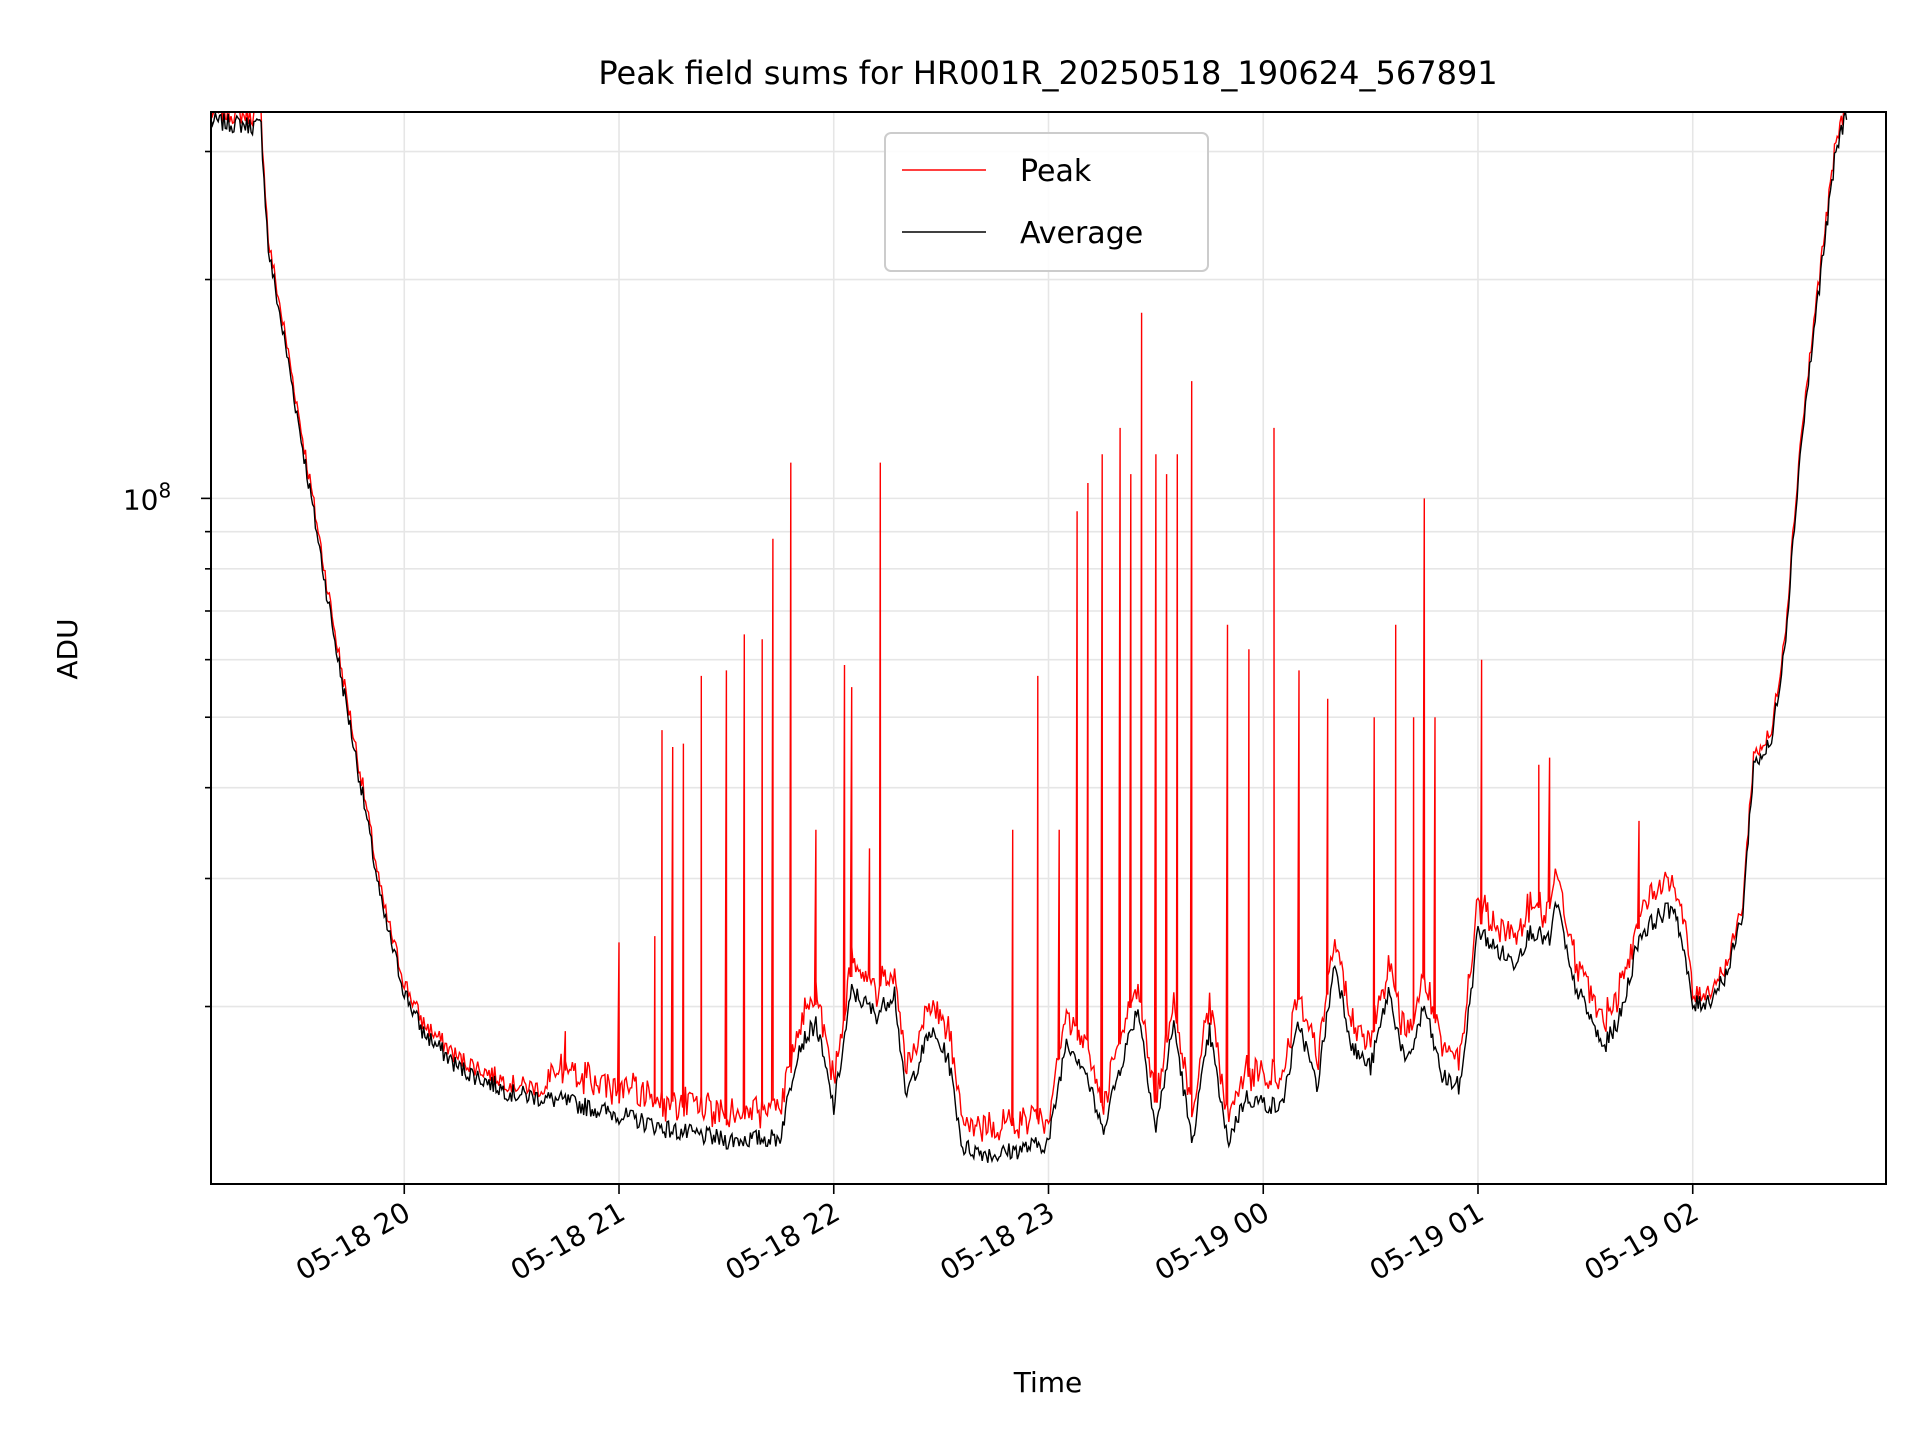 This screenshot has height=1440, width=1920. What do you see at coordinates (167, 579) in the screenshot?
I see `y-axis-ticks: 108` at bounding box center [167, 579].